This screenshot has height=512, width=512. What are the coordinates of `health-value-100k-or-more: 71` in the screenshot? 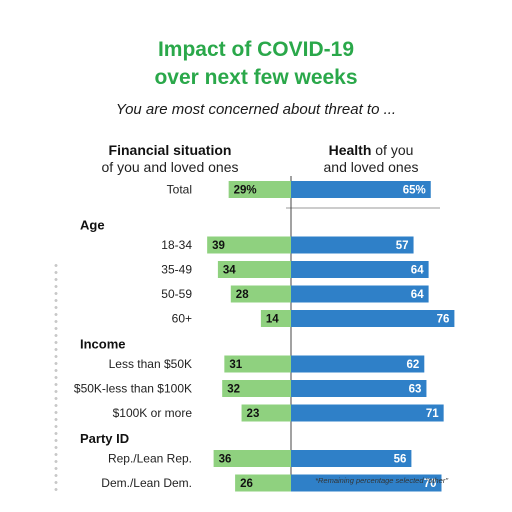 It's located at (432, 414).